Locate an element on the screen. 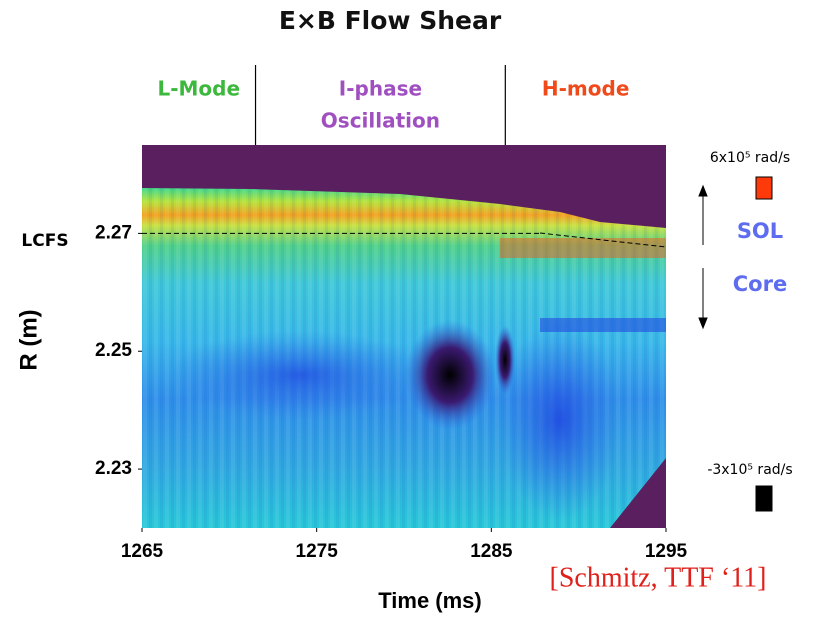  x-tick-label: 1265 is located at coordinates (142, 551).